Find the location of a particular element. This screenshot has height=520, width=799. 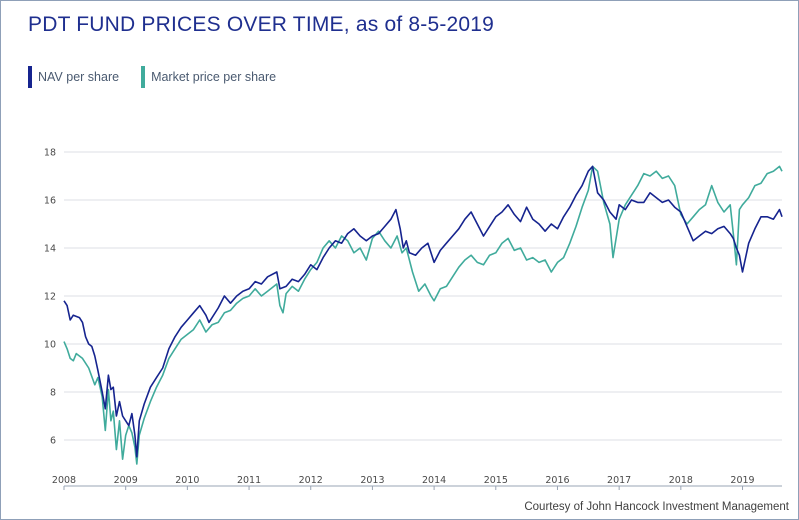

x-tick-label: 2010 is located at coordinates (187, 480).